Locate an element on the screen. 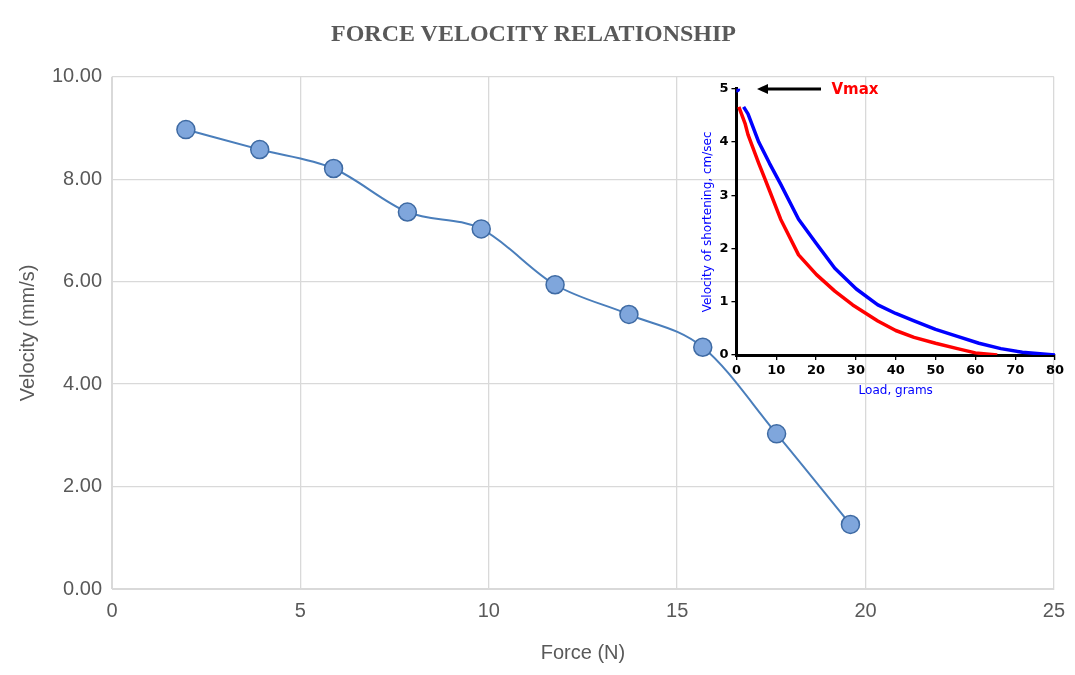 The height and width of the screenshot is (675, 1075). y-tick-label: 6.00 is located at coordinates (83, 280).